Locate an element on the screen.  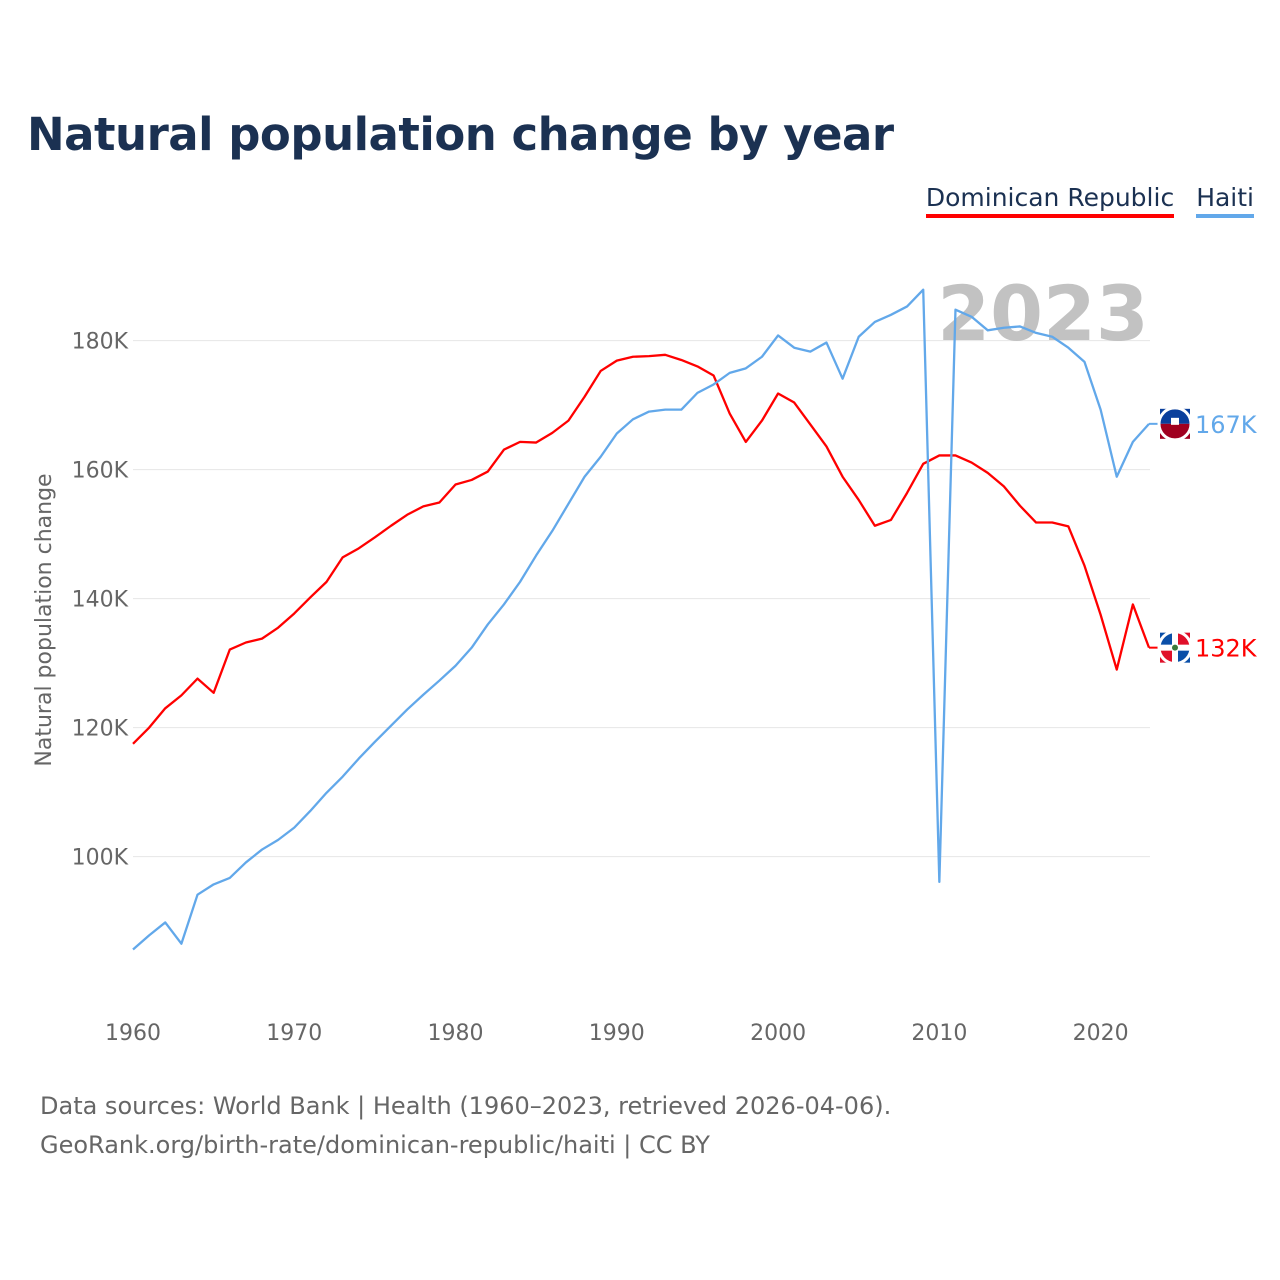
end-value-label: 132K is located at coordinates (1226, 649).